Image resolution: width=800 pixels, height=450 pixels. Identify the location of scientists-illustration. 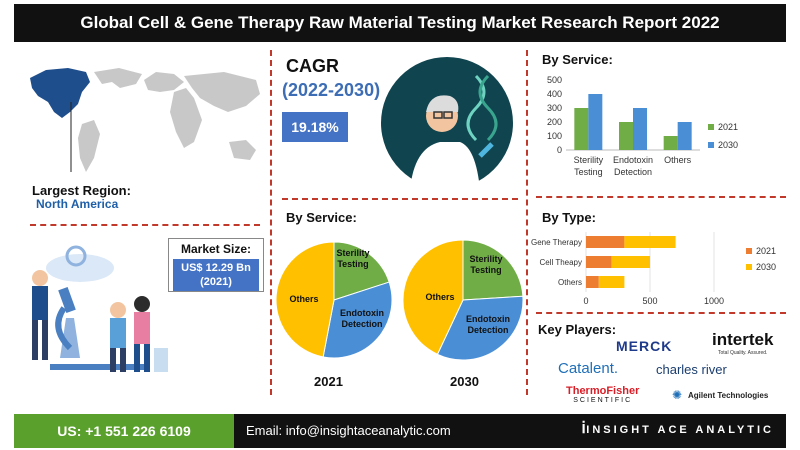
(100, 308).